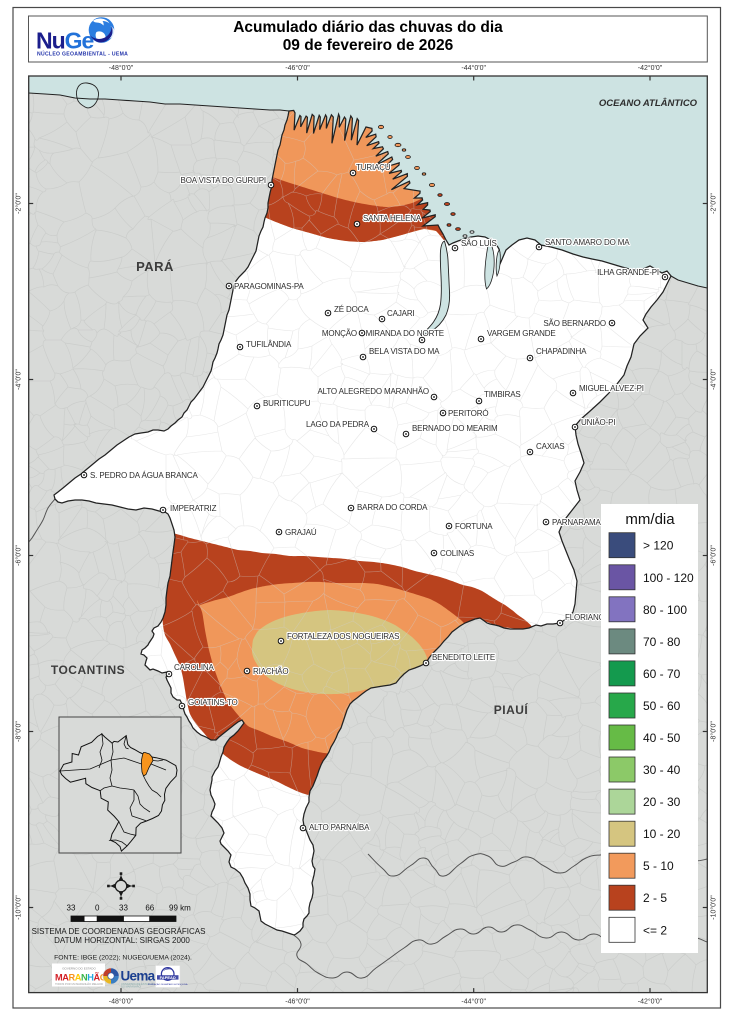 This screenshot has width=736, height=1024. I want to click on svg-text: BENEDITO LEITE, so click(463, 657).